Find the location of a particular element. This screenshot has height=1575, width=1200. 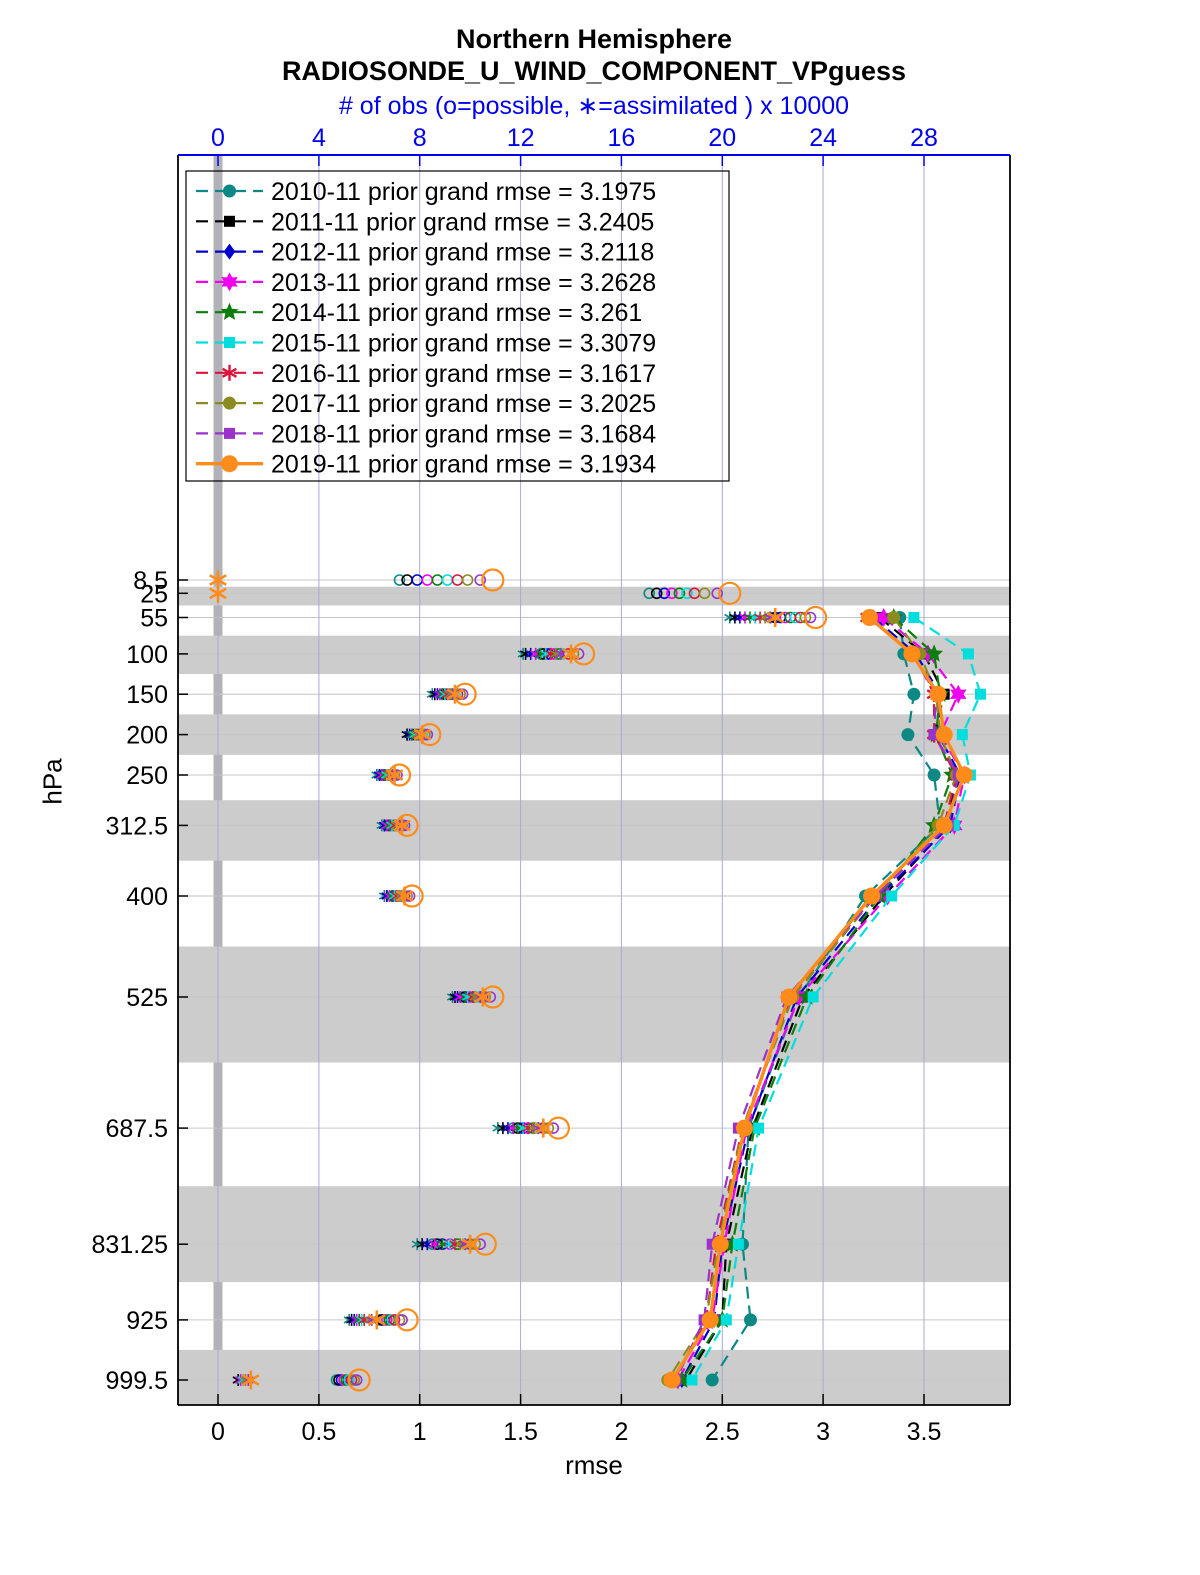

legend-item-2010-11: 2010-11 prior grand rmse = 3.1975 is located at coordinates (426, 192).